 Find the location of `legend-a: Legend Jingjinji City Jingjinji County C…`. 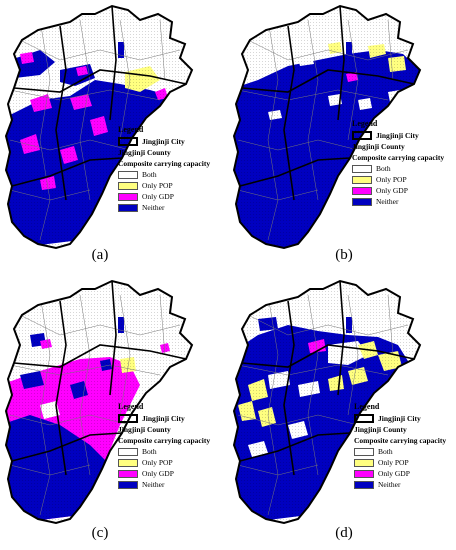

legend-a: Legend Jingjinji City Jingjinji County C… is located at coordinates (164, 169).